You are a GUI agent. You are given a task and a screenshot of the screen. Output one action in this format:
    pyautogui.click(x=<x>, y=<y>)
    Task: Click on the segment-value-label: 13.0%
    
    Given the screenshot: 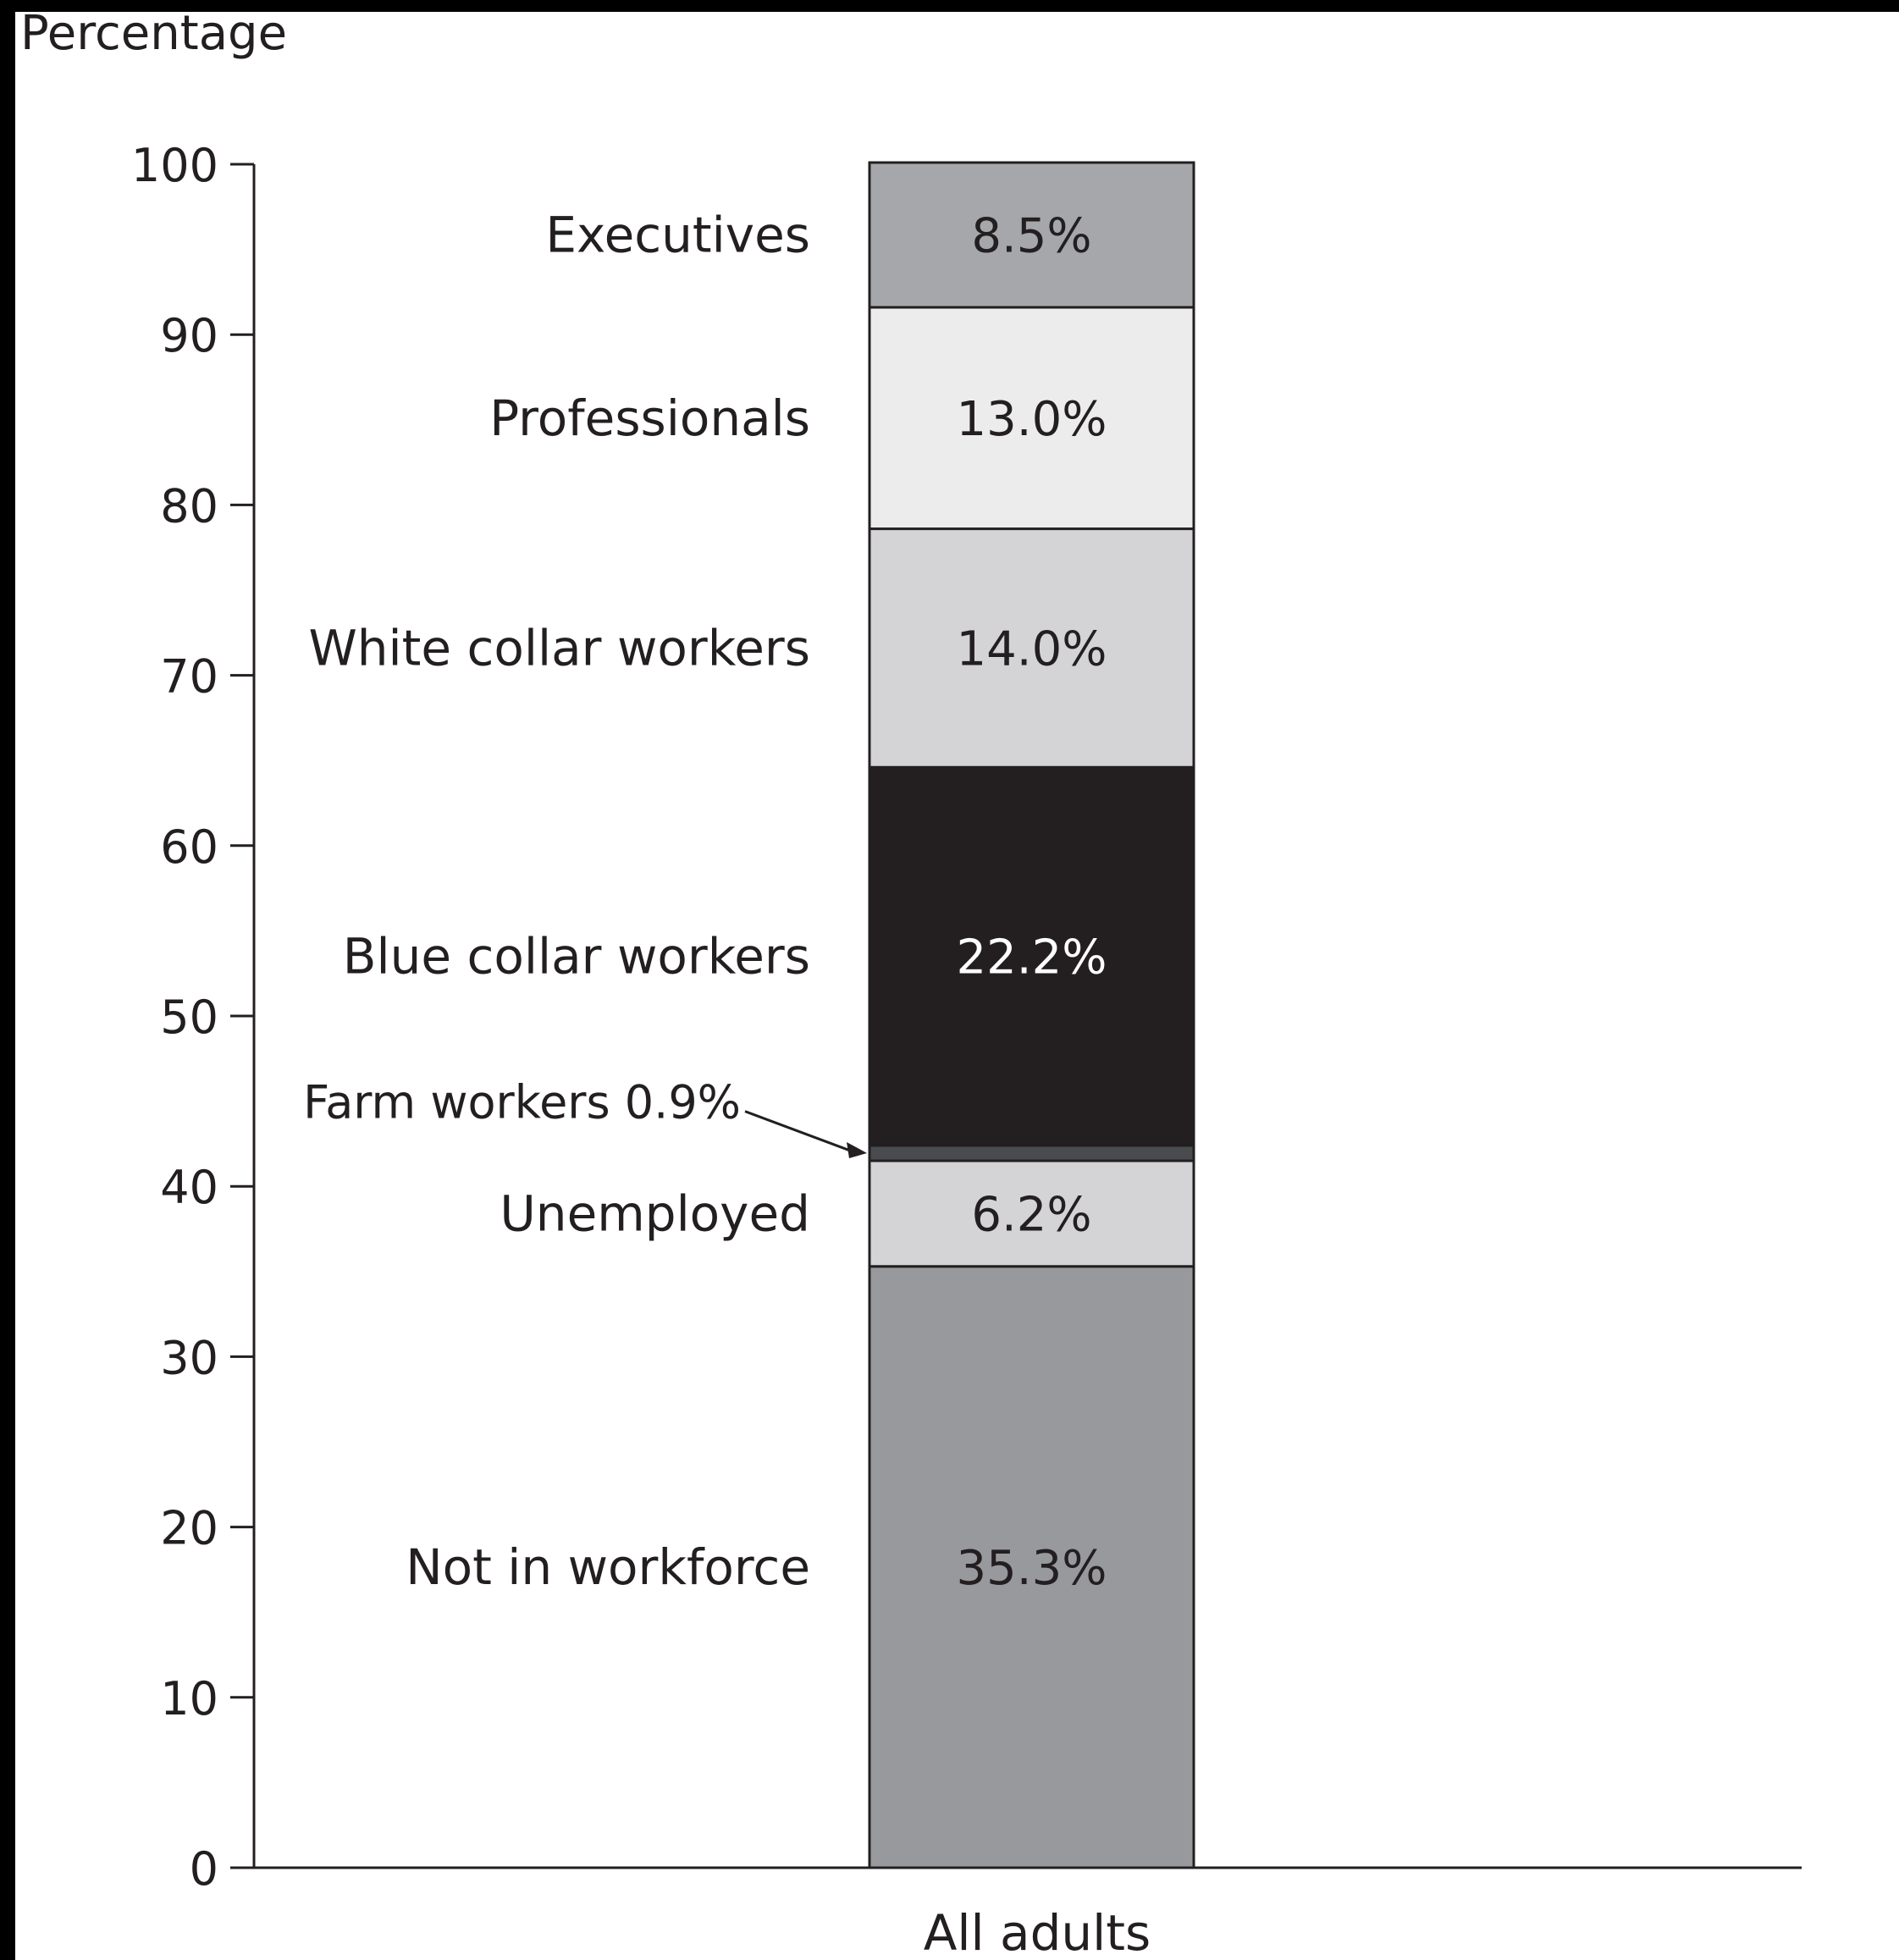 What is the action you would take?
    pyautogui.click(x=1032, y=419)
    